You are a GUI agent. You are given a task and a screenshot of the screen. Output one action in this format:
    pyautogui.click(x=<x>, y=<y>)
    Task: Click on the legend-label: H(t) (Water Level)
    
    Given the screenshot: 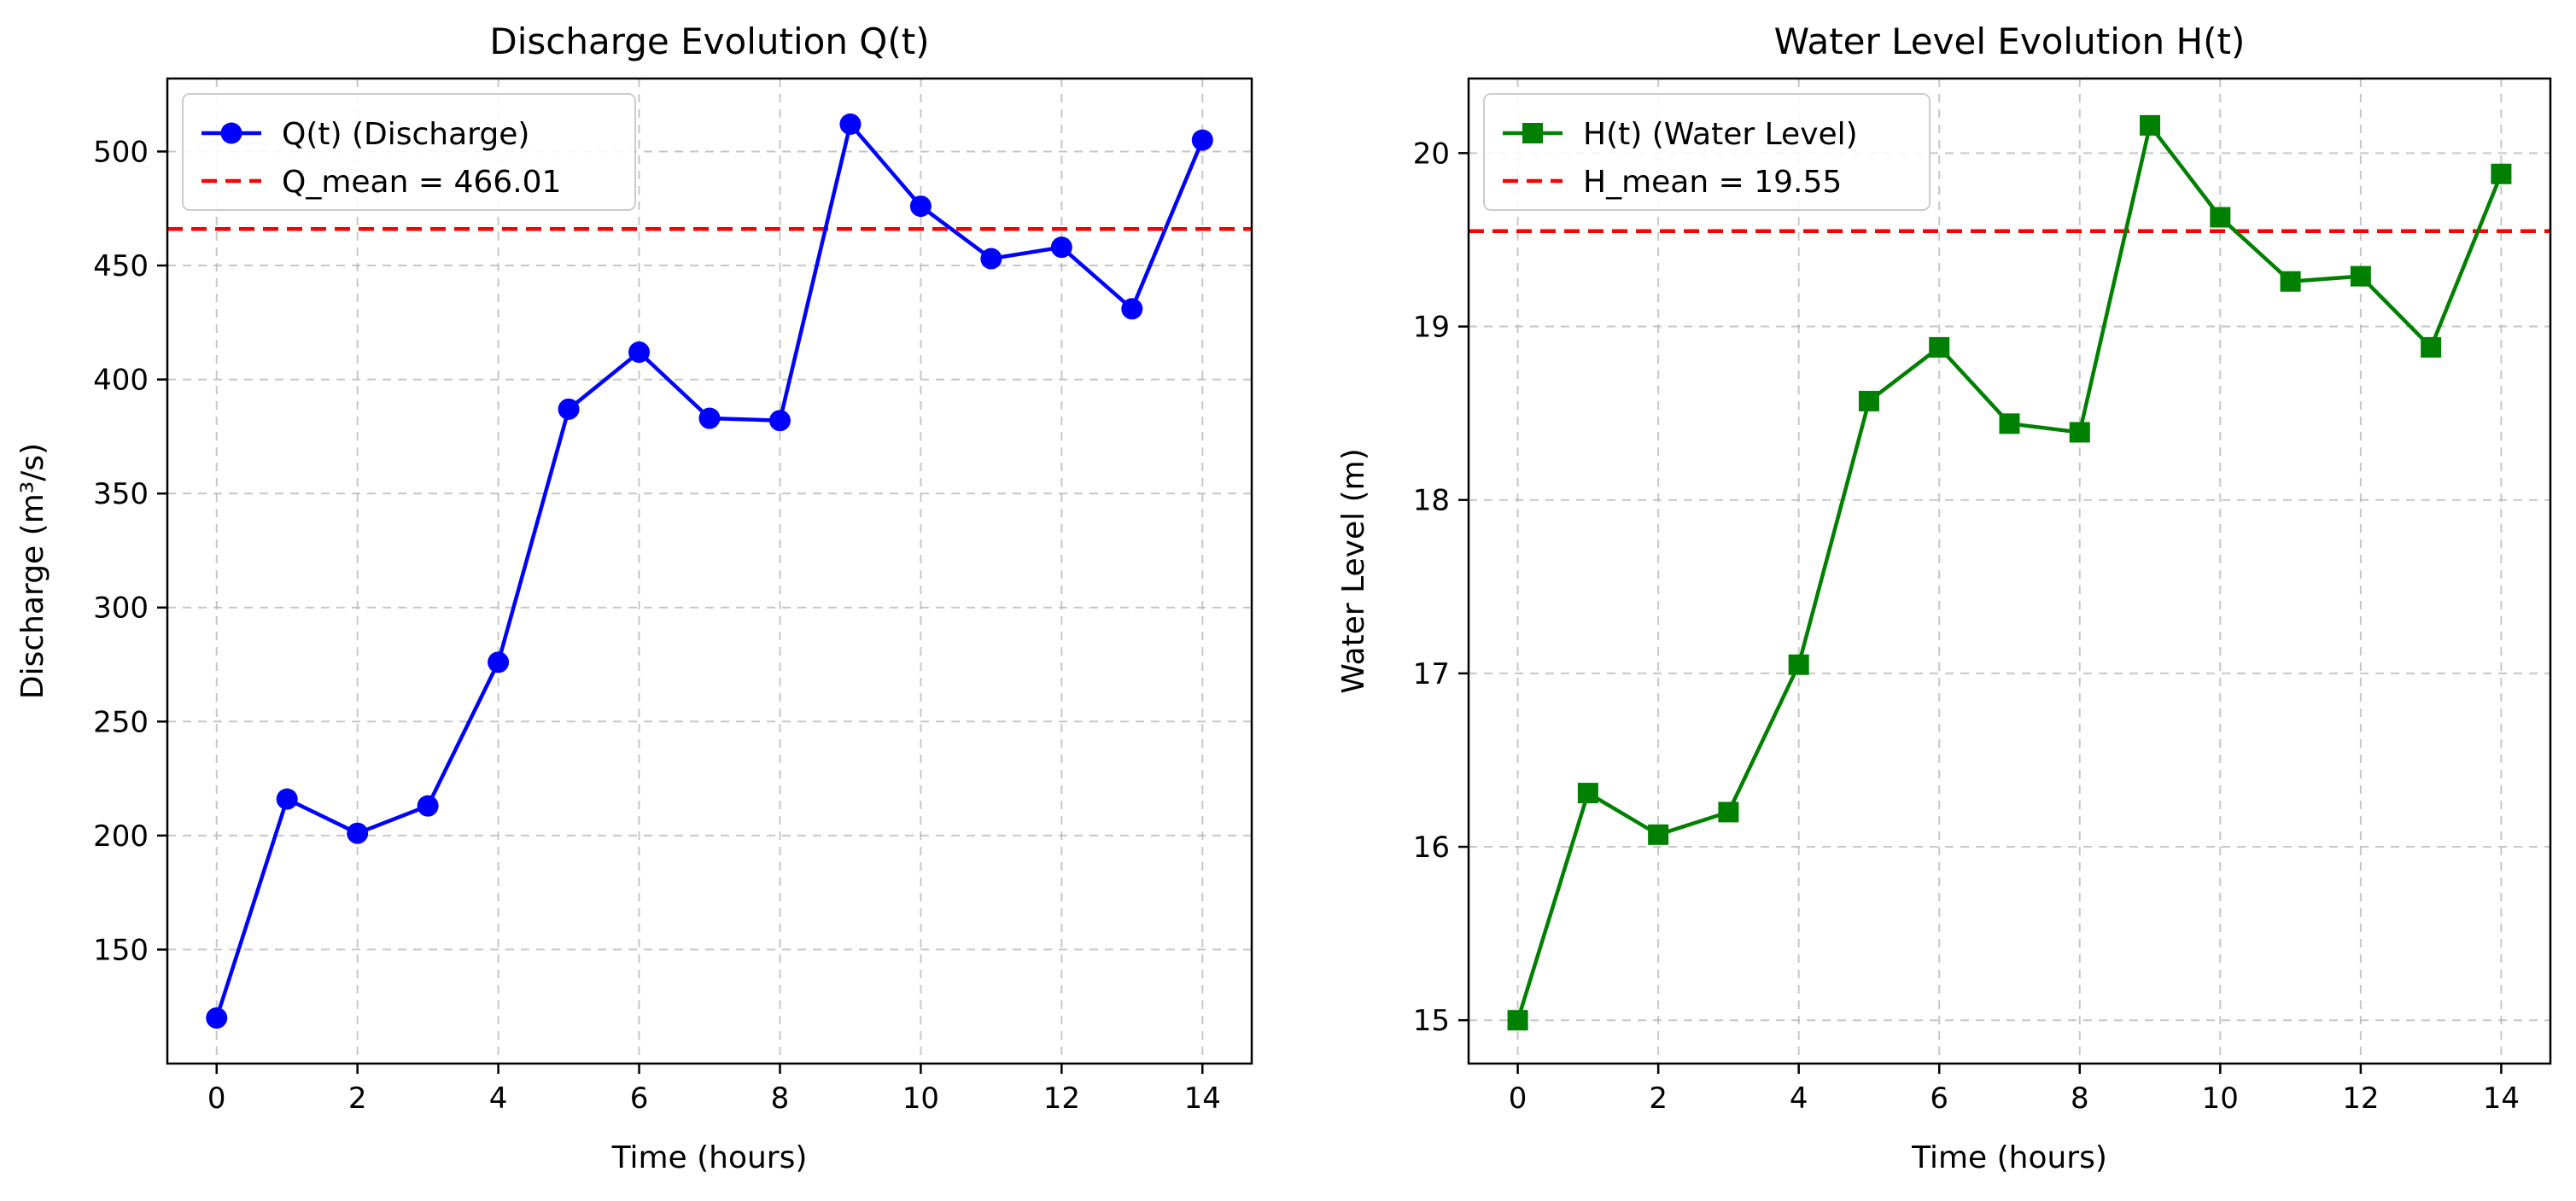 What is the action you would take?
    pyautogui.click(x=1720, y=135)
    